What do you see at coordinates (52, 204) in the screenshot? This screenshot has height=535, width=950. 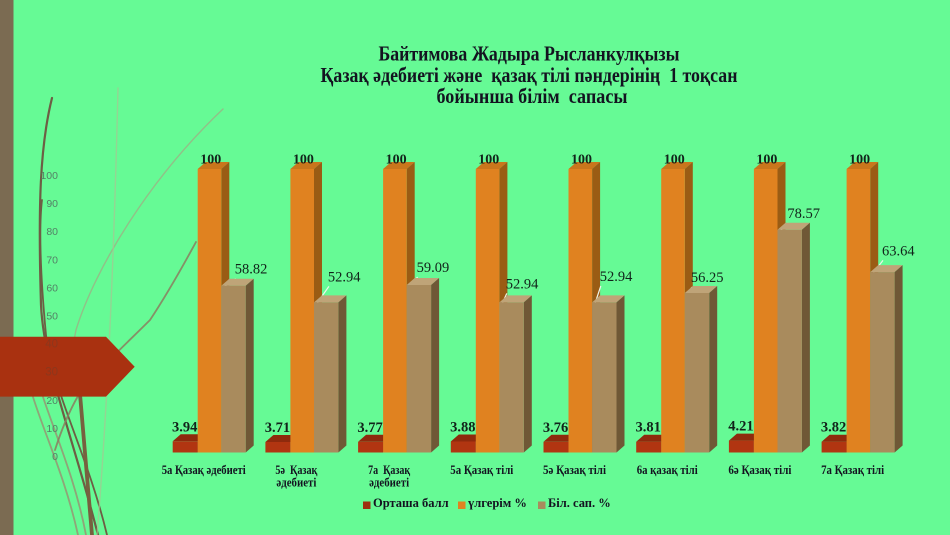 I see `svg-text: 90` at bounding box center [52, 204].